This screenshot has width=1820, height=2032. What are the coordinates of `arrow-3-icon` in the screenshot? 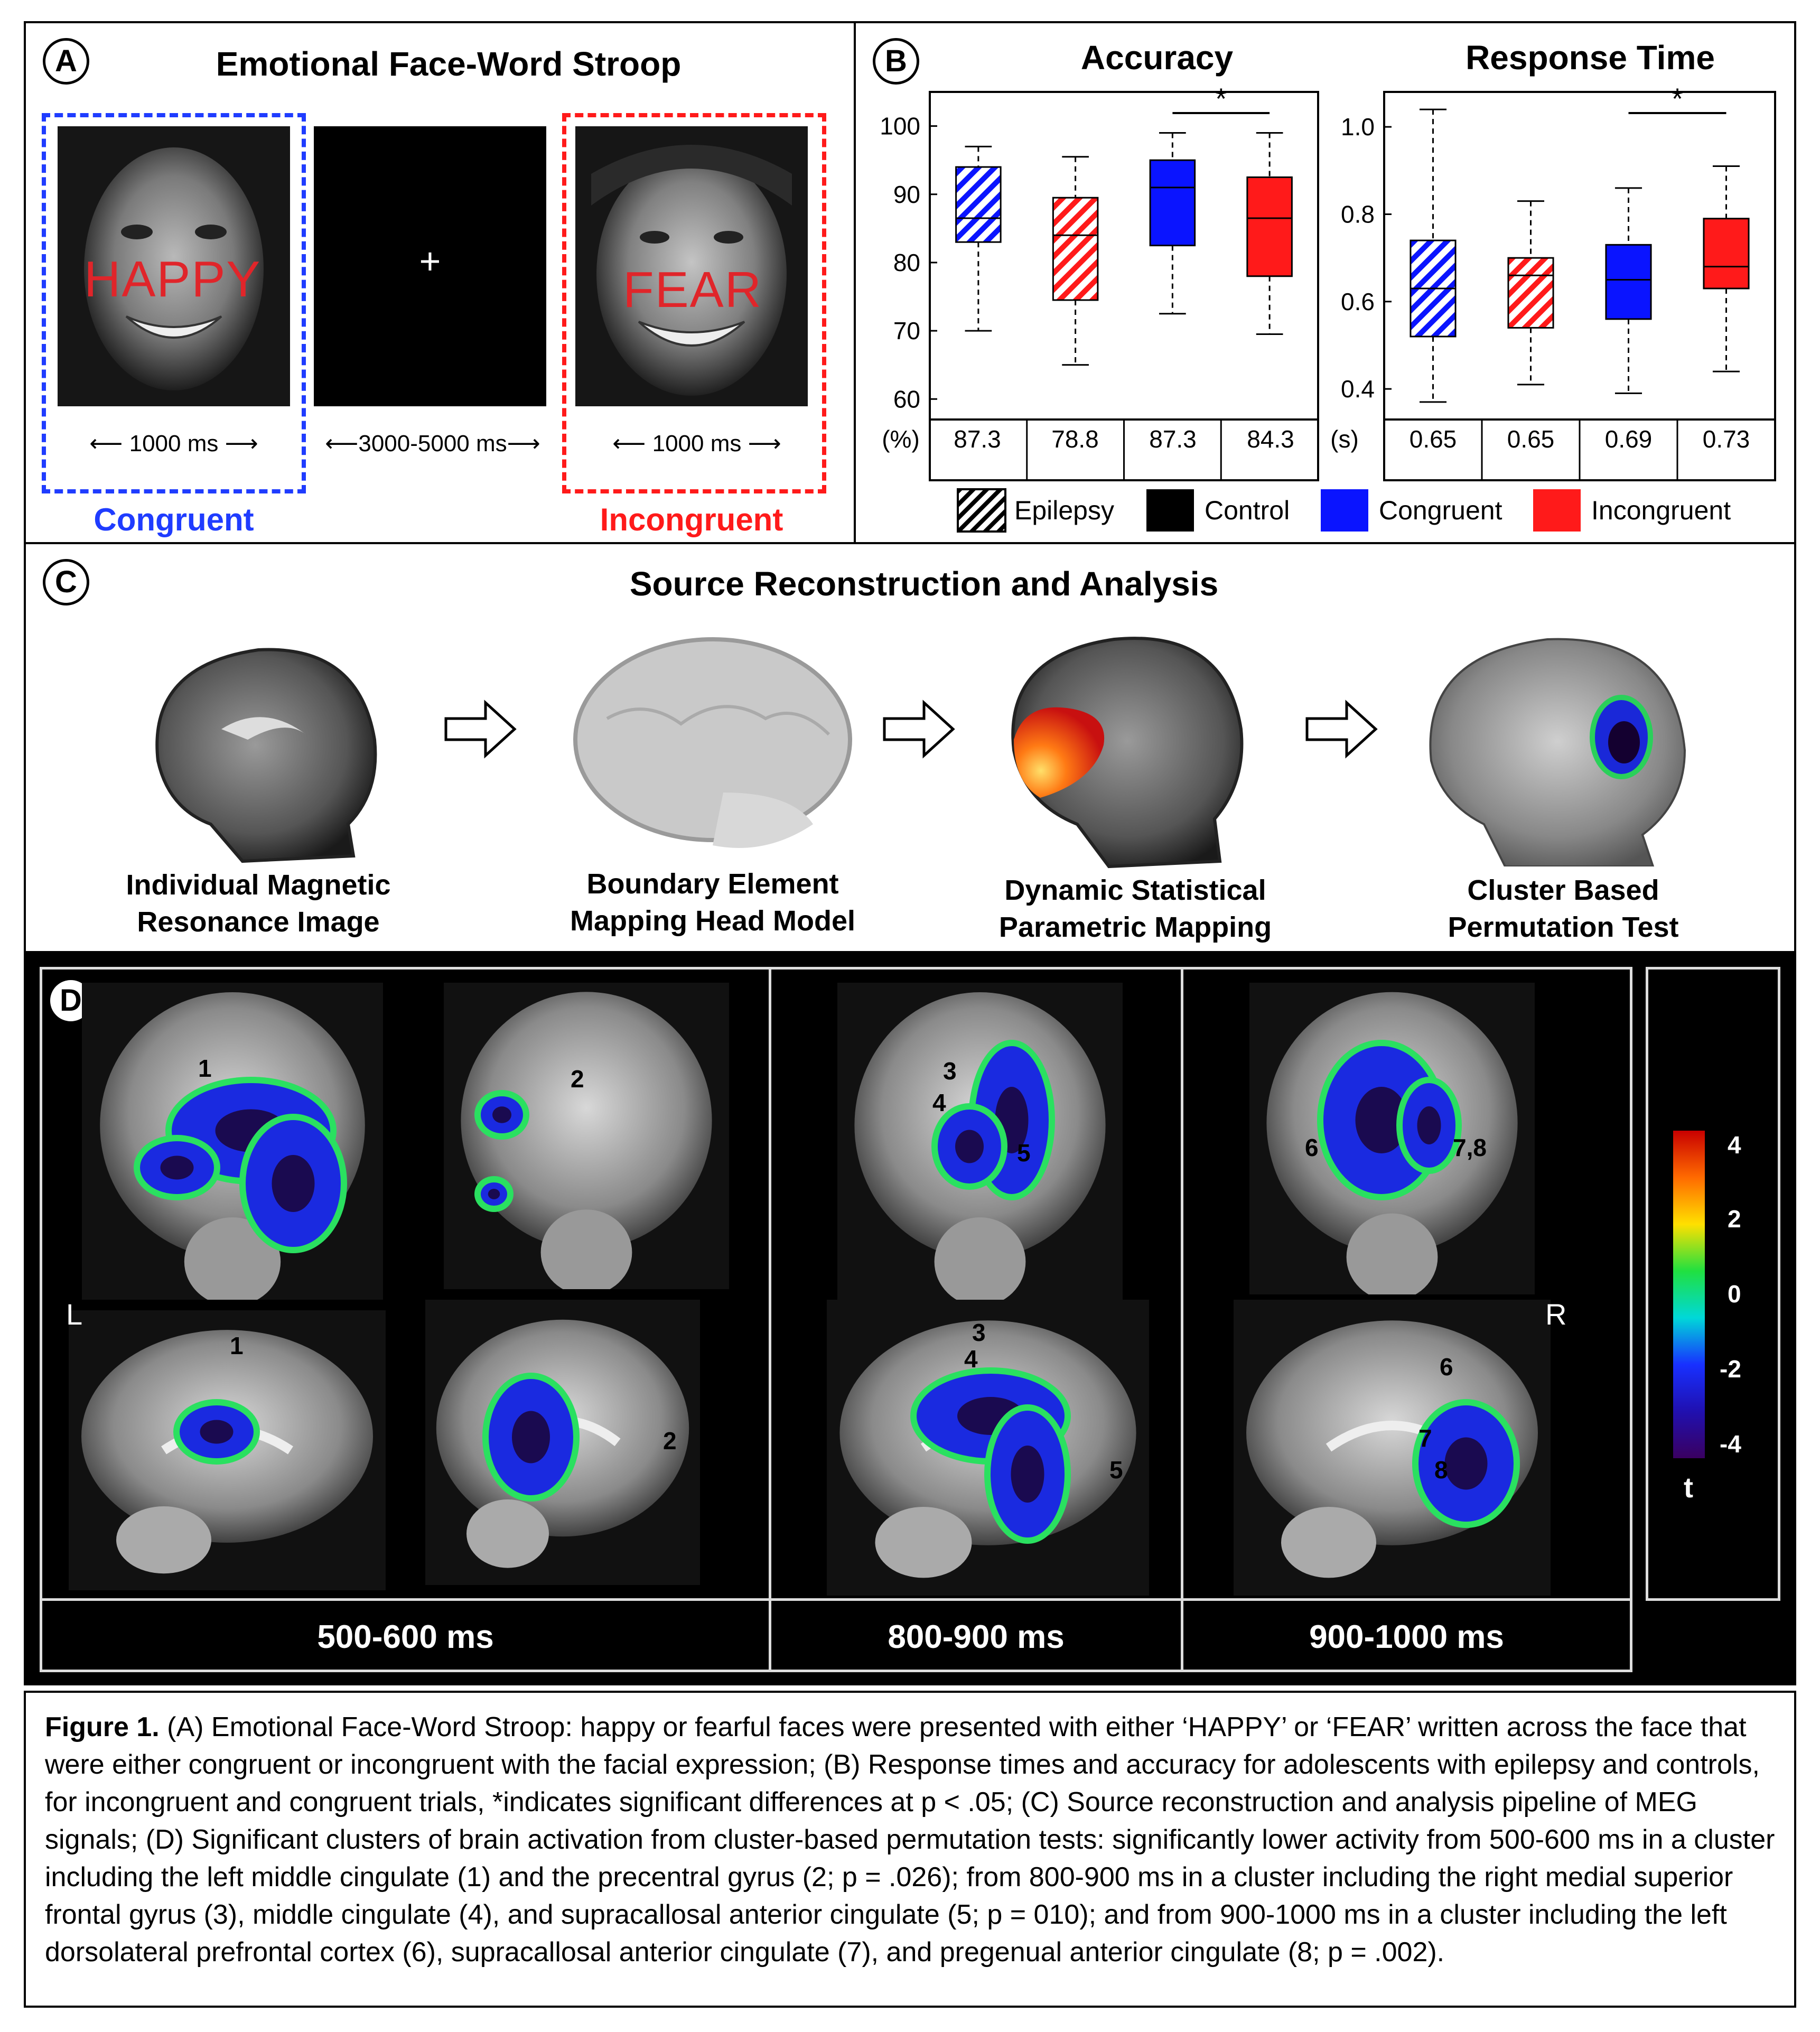 It's located at (1341, 729).